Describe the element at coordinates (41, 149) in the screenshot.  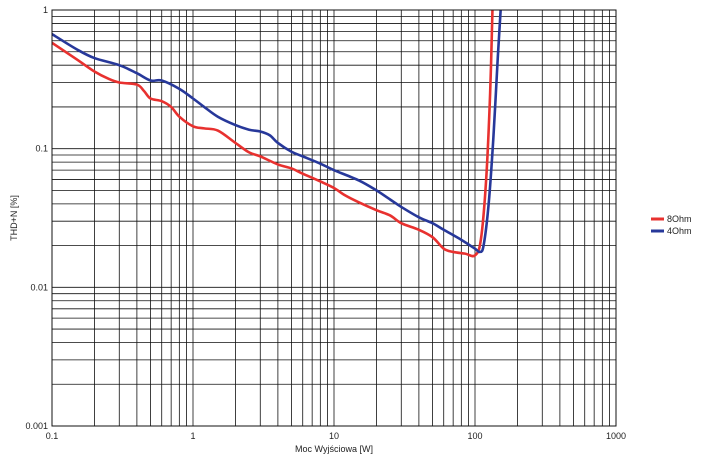
I see `y-tick-label: 0.1` at that location.